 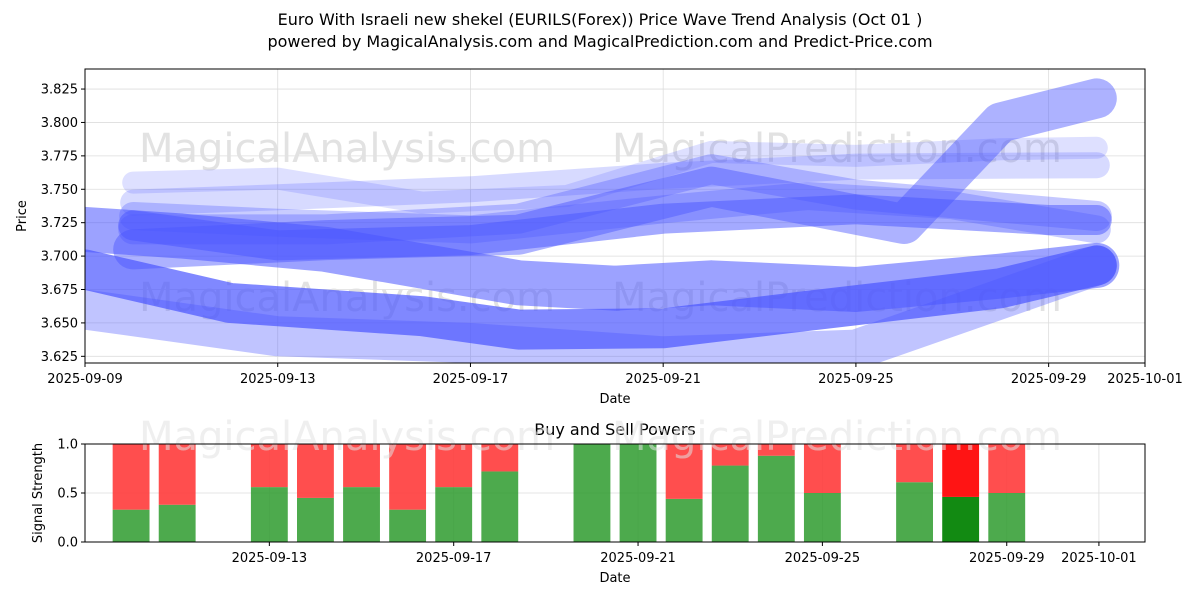 I want to click on signal-x-tick-label: 2025-09-29, so click(x=1007, y=558).